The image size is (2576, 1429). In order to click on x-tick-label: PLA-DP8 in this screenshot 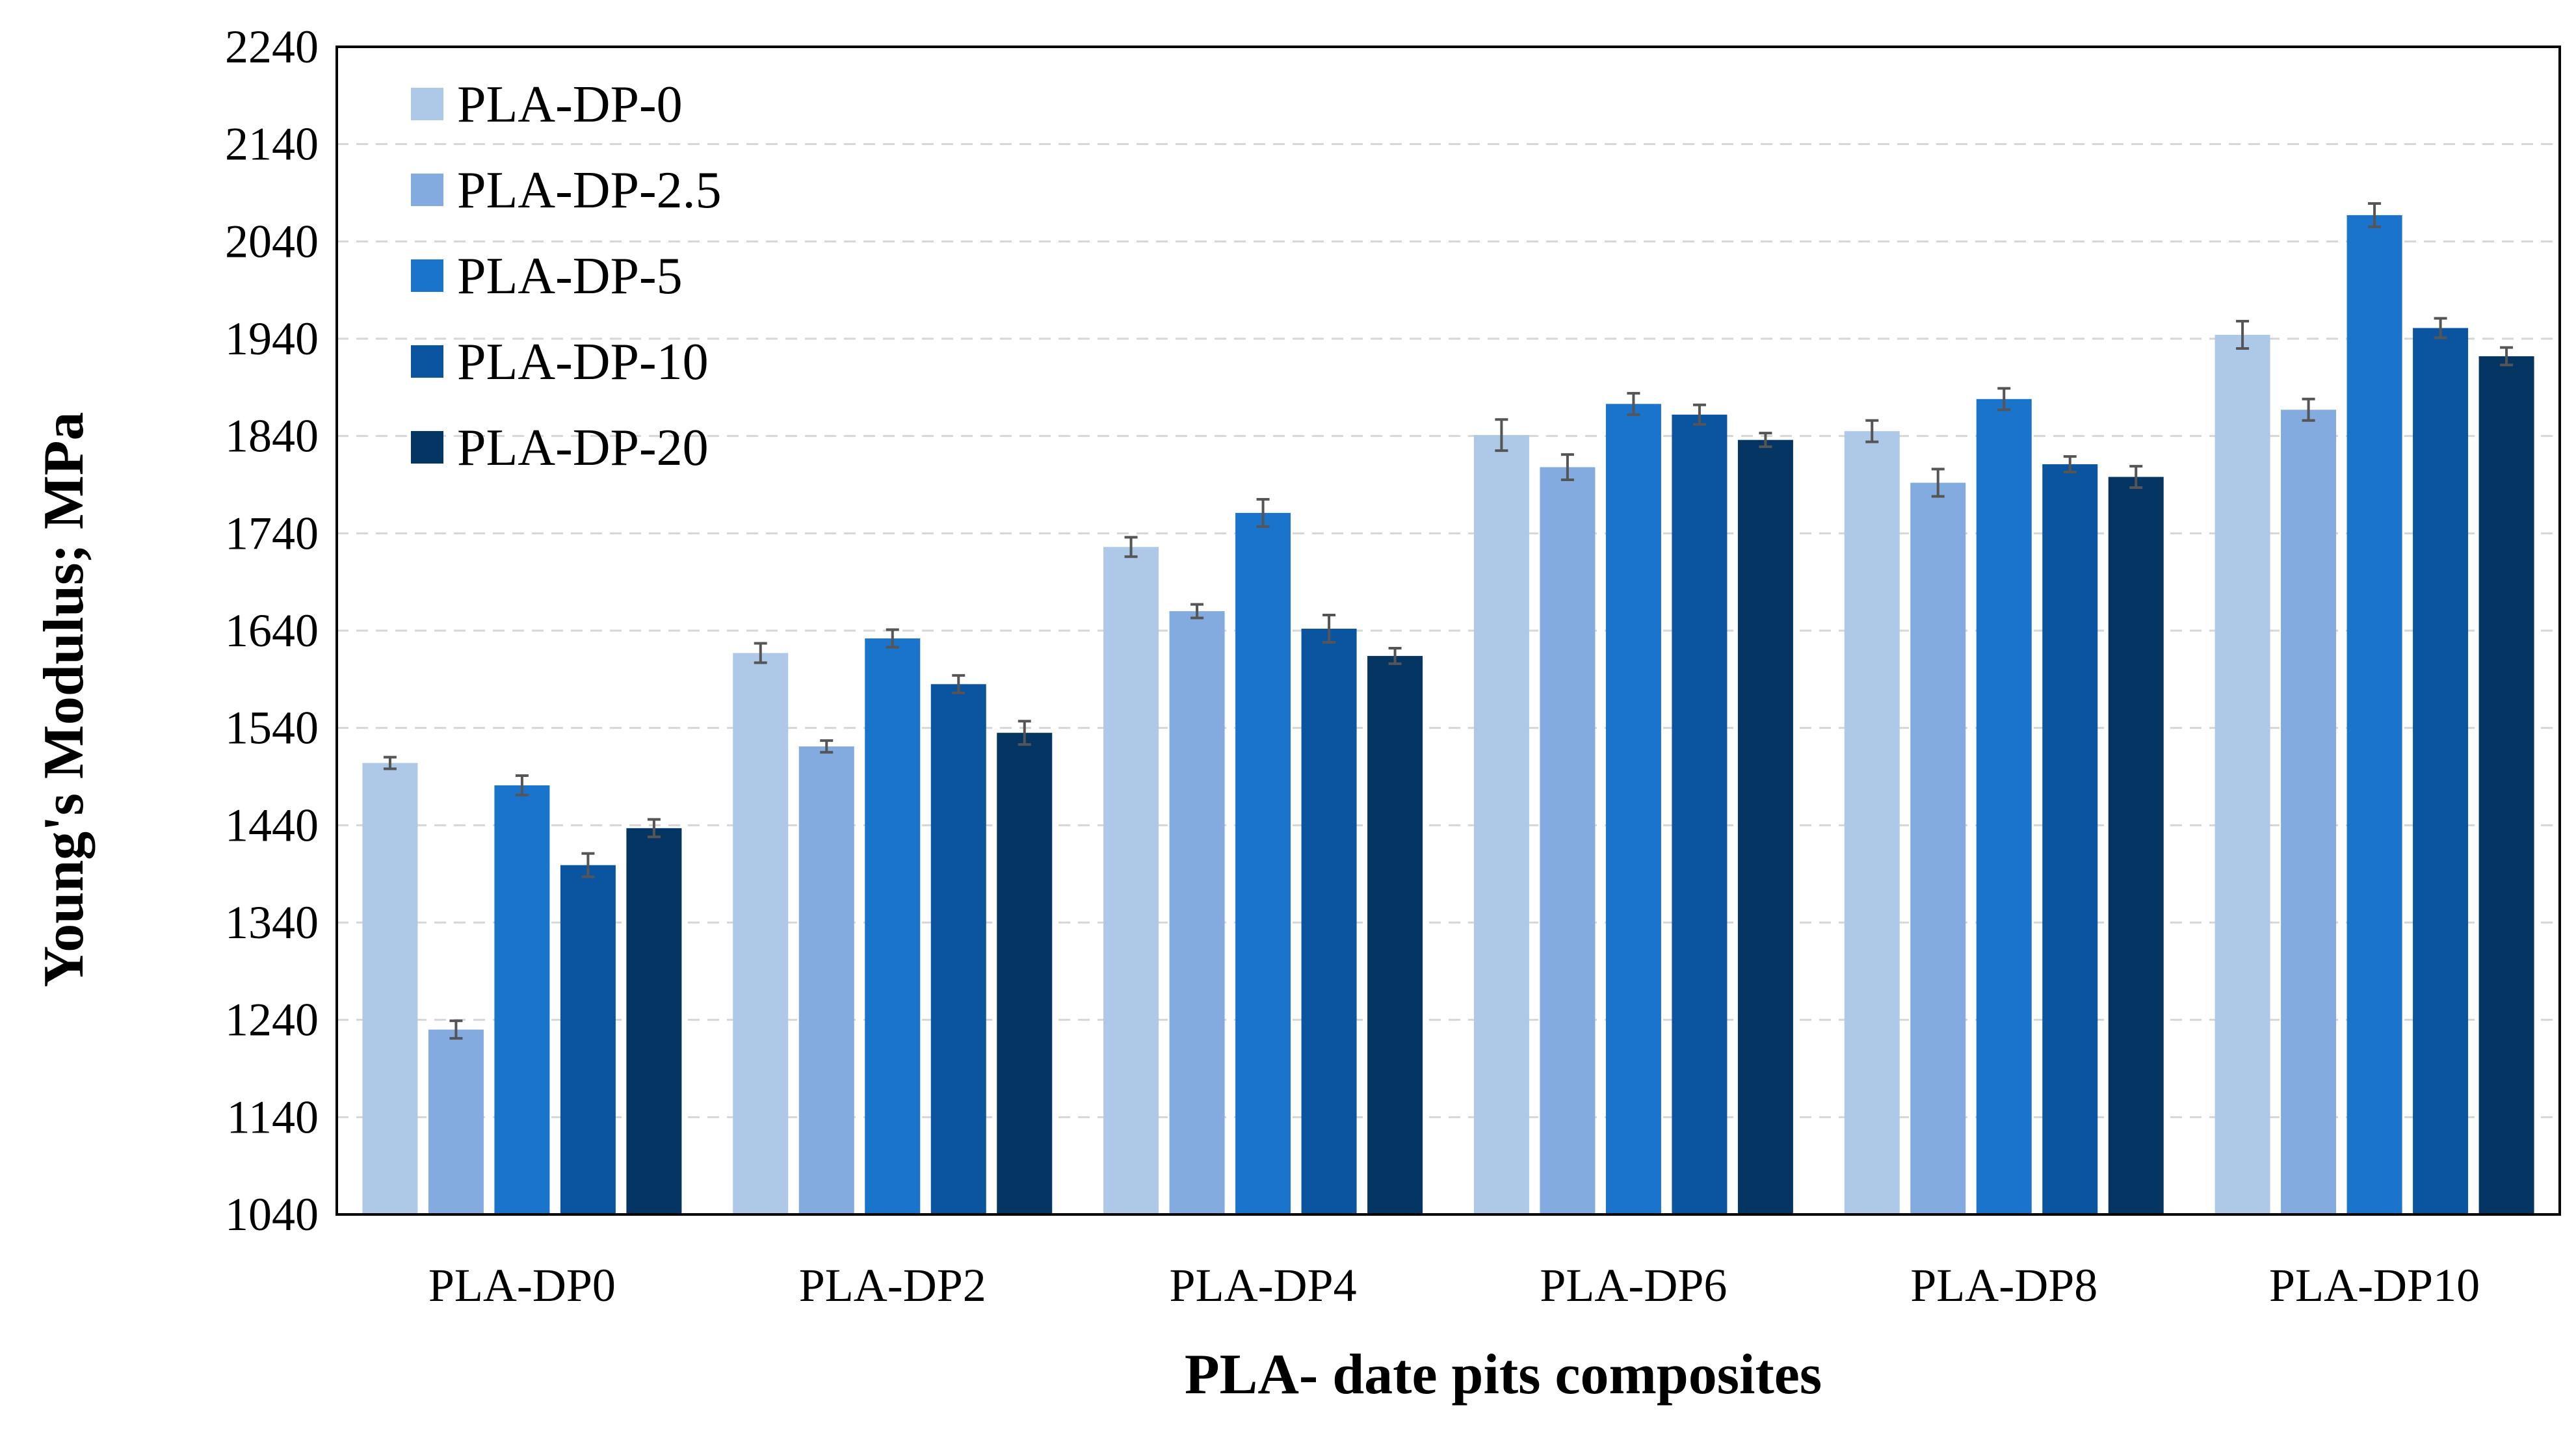, I will do `click(2003, 1285)`.